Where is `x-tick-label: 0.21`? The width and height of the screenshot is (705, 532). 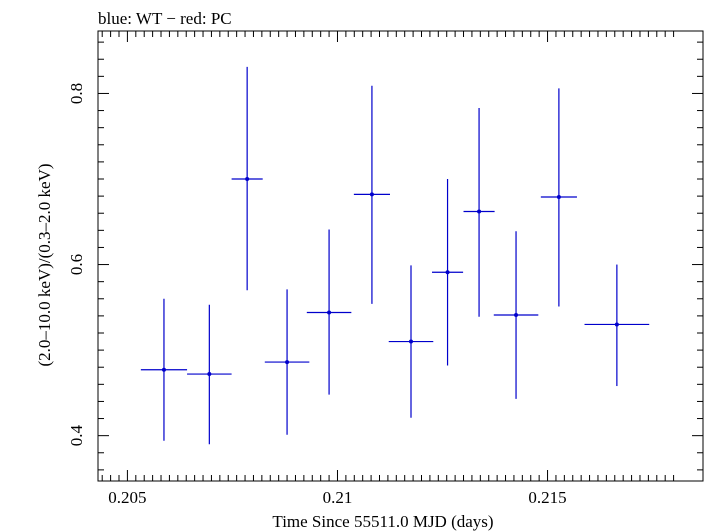 x-tick-label: 0.21 is located at coordinates (338, 497).